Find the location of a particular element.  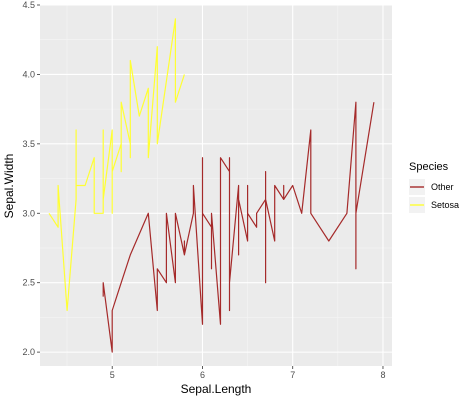

legend-label: Other is located at coordinates (442, 187).